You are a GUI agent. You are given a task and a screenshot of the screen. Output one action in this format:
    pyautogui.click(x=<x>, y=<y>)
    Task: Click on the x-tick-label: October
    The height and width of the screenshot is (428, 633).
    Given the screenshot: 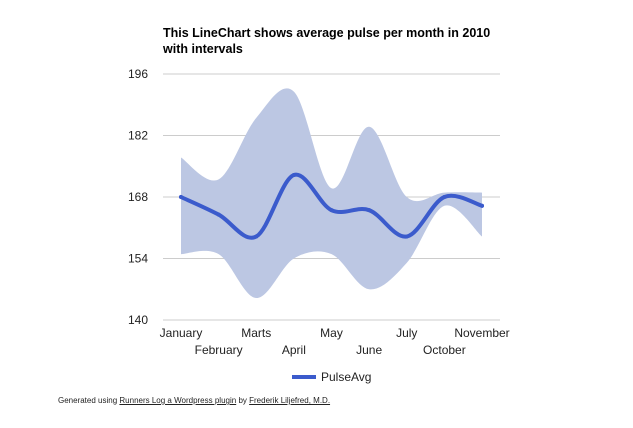 What is the action you would take?
    pyautogui.click(x=444, y=350)
    